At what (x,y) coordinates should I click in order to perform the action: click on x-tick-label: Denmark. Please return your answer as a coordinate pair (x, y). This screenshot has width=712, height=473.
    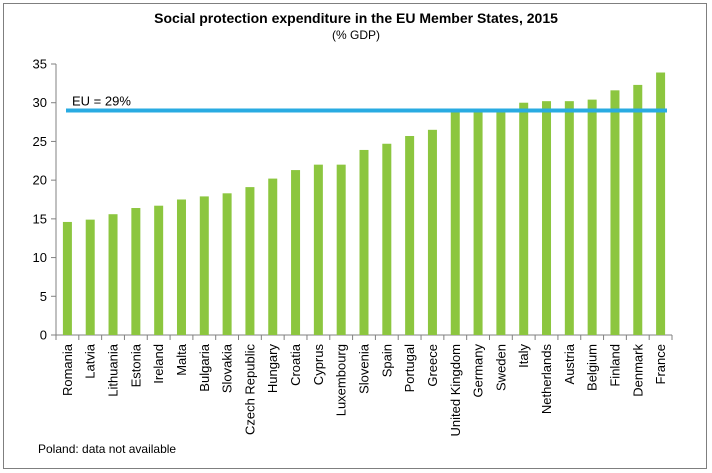
    Looking at the image, I should click on (637, 370).